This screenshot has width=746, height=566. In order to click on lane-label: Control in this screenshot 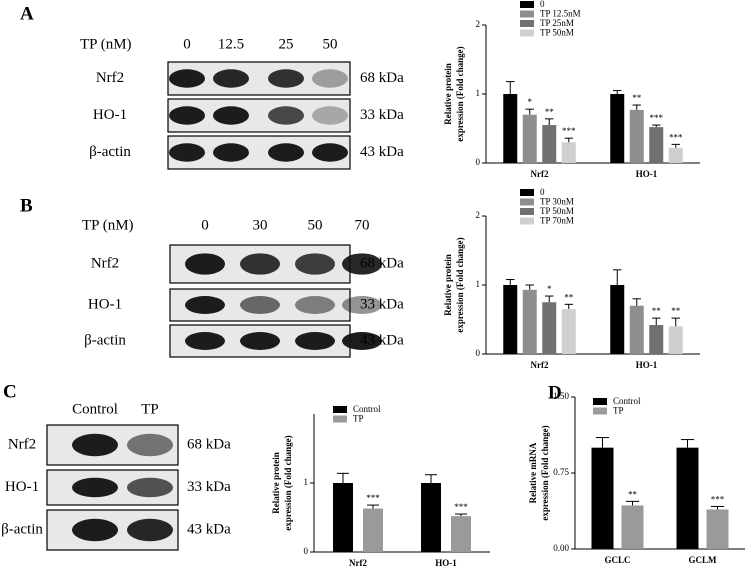, I will do `click(95, 409)`.